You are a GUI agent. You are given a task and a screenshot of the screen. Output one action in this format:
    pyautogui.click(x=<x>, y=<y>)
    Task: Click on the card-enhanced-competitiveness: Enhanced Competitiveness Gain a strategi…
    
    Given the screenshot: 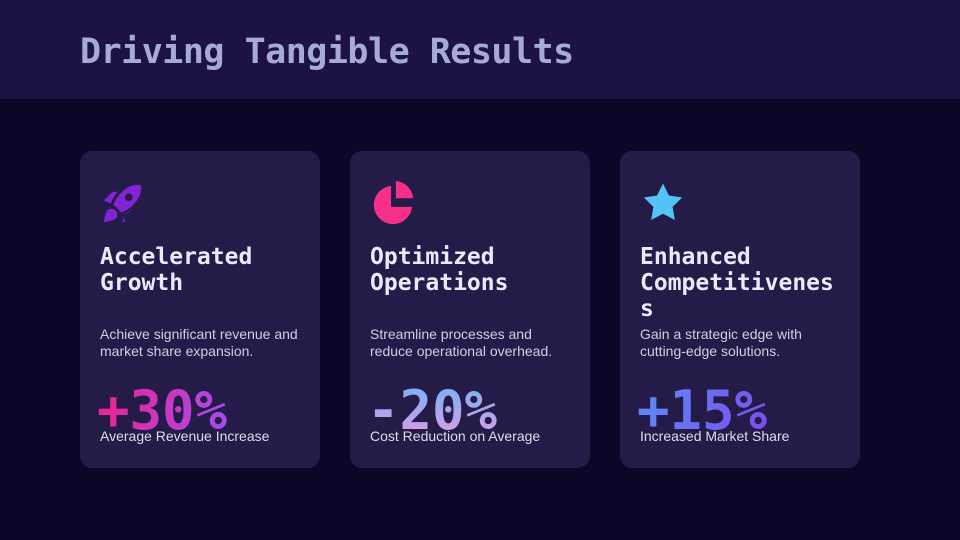 What is the action you would take?
    pyautogui.click(x=740, y=309)
    